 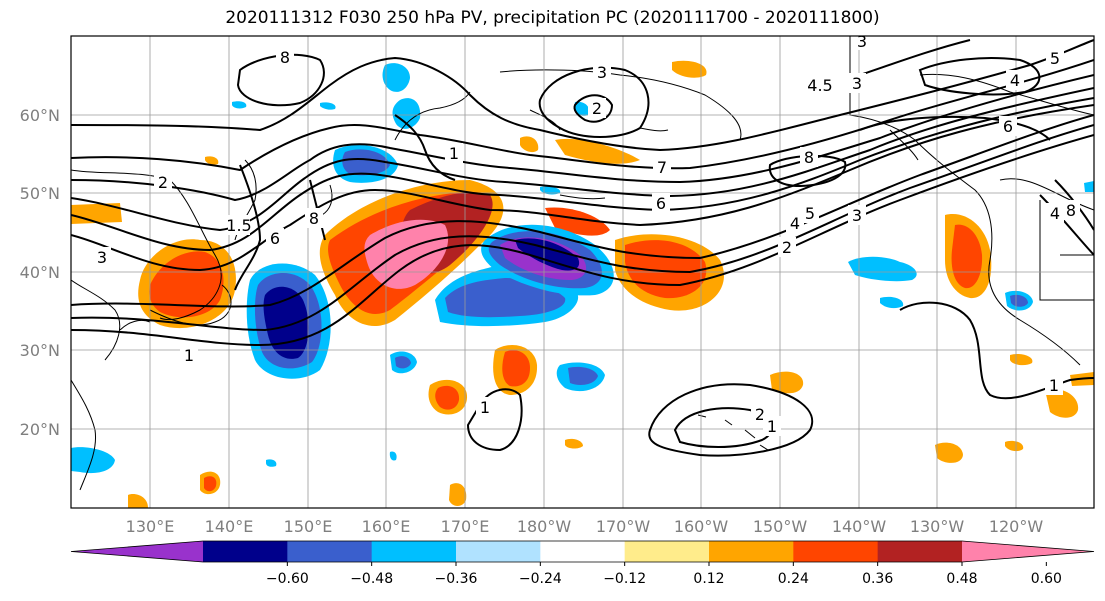 I want to click on colorbar-tick-label: 0.36, so click(x=877, y=579).